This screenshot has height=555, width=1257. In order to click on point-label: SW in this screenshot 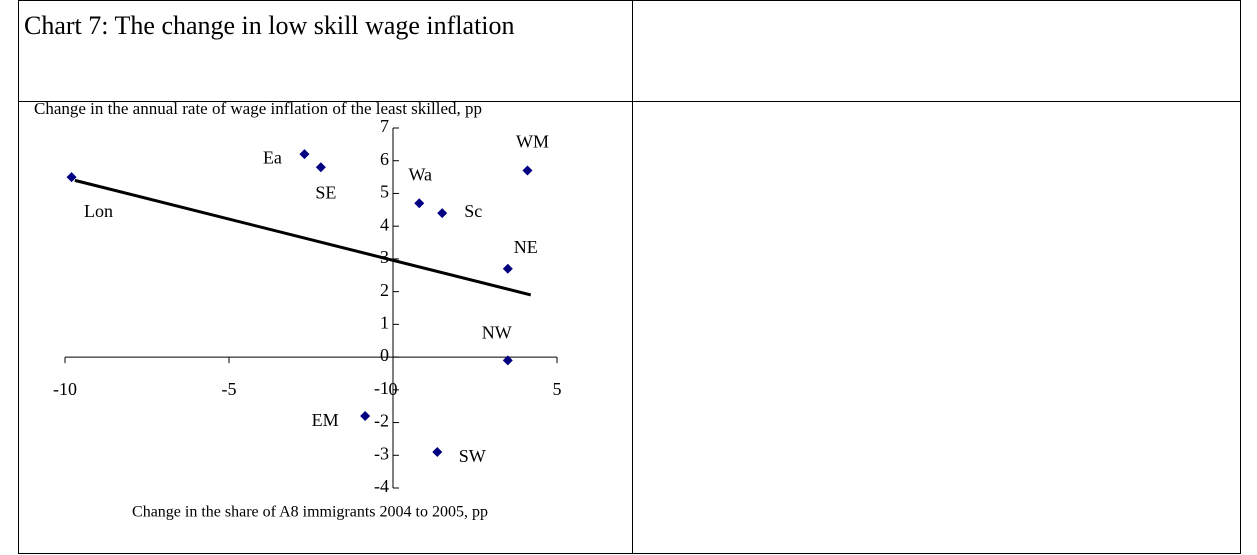, I will do `click(472, 456)`.